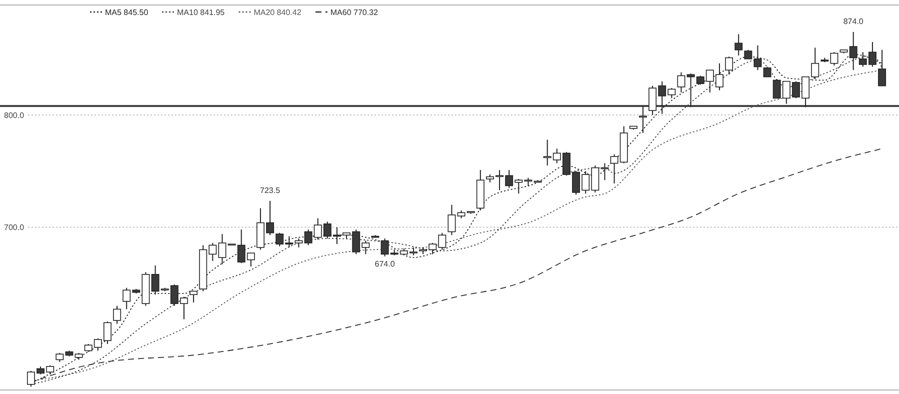  I want to click on text: 674.0, so click(384, 263).